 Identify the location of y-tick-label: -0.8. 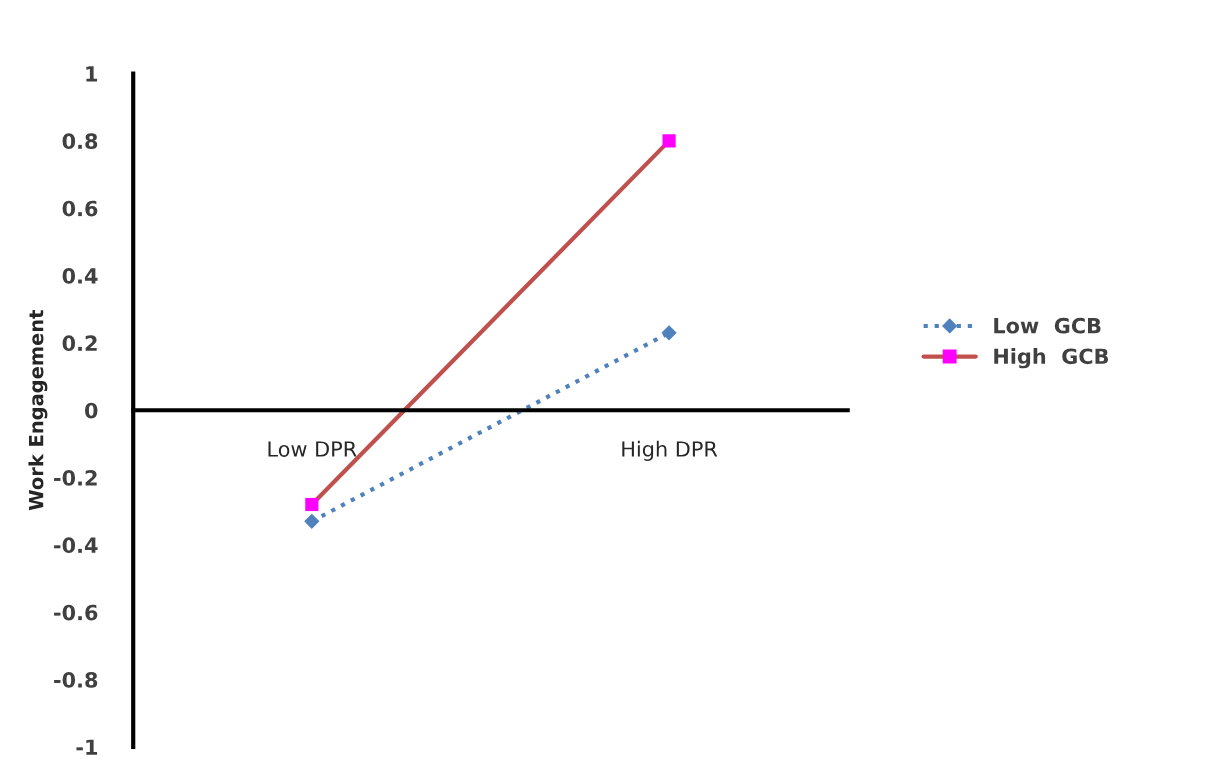
(76, 680).